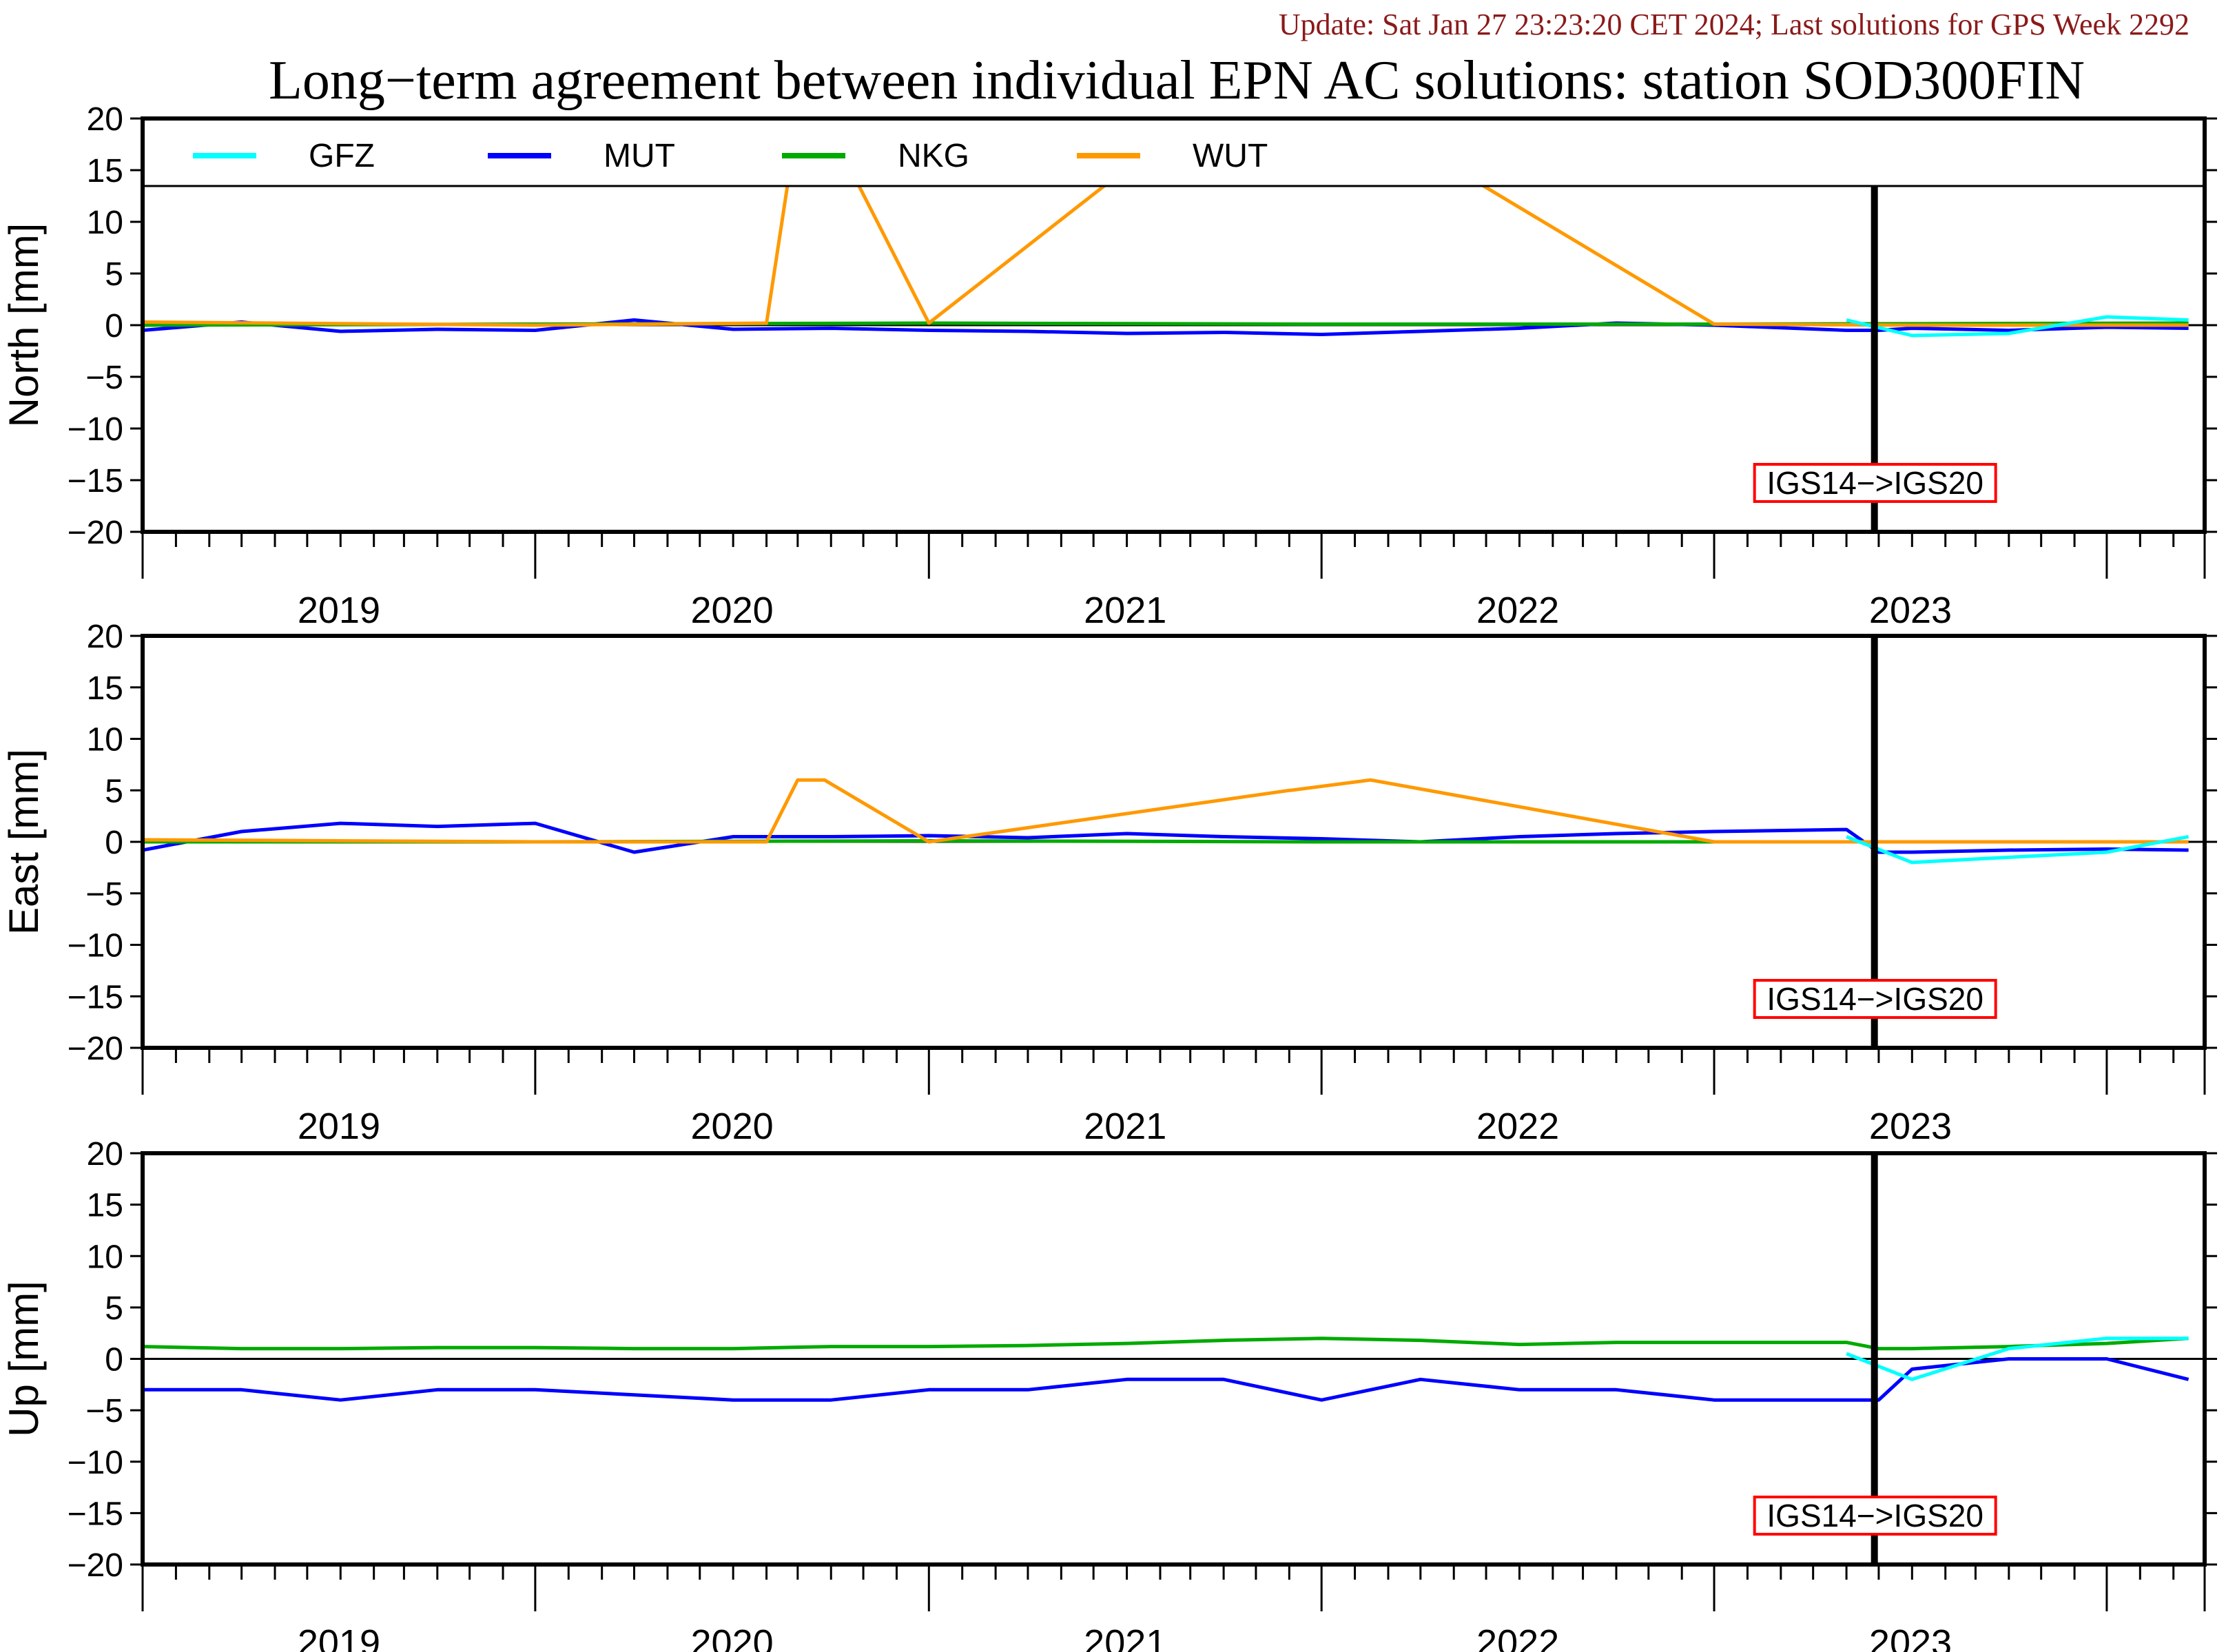  Describe the element at coordinates (1166, 1343) in the screenshot. I see `panel-3-series-nkg` at that location.